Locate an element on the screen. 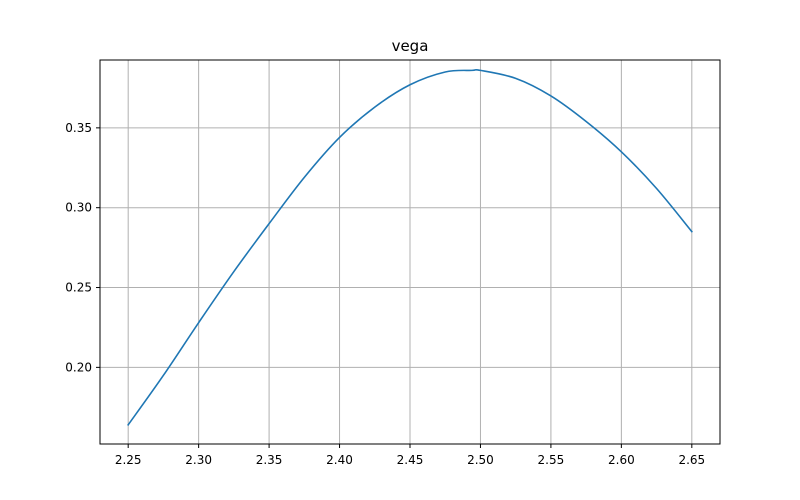 This screenshot has width=800, height=500. y-tick-label: 0.25 is located at coordinates (78, 288).